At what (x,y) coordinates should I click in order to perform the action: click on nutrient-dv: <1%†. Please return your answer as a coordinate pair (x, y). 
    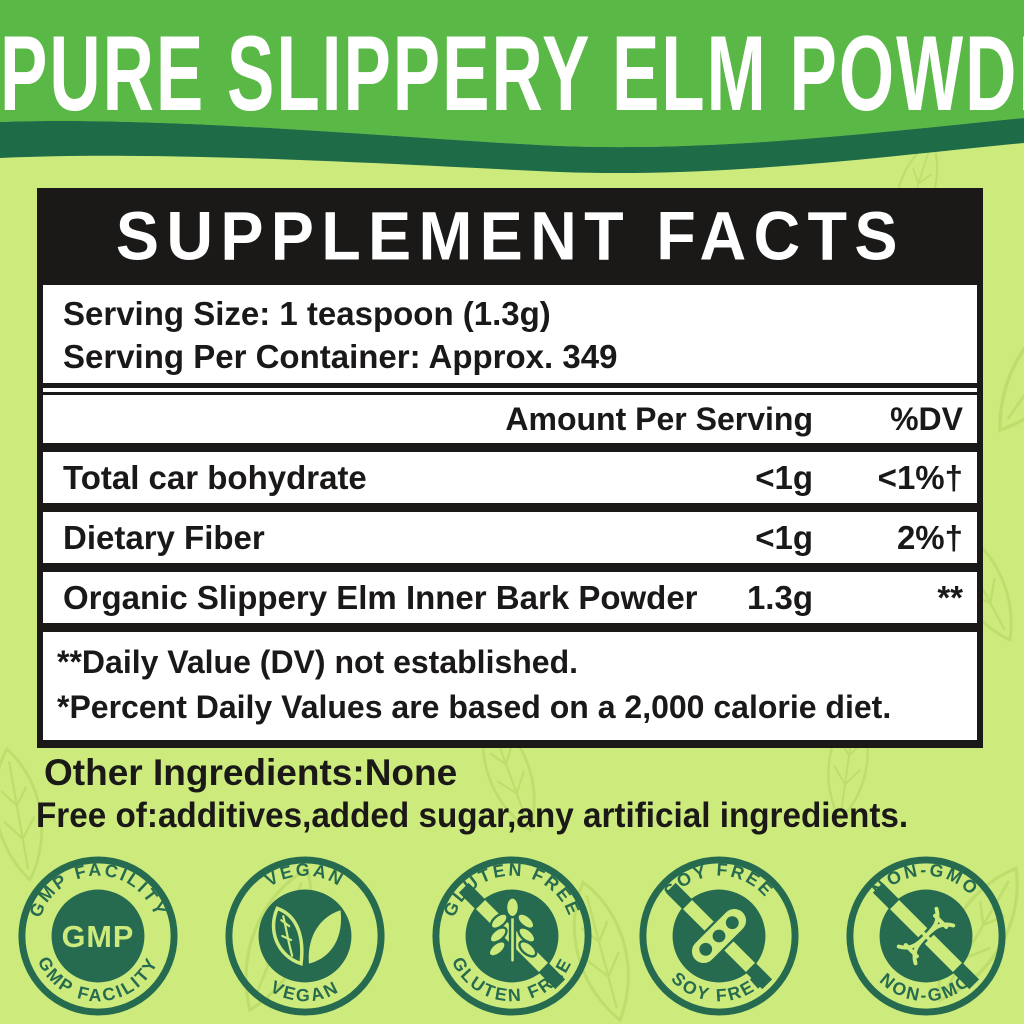
    Looking at the image, I should click on (920, 477).